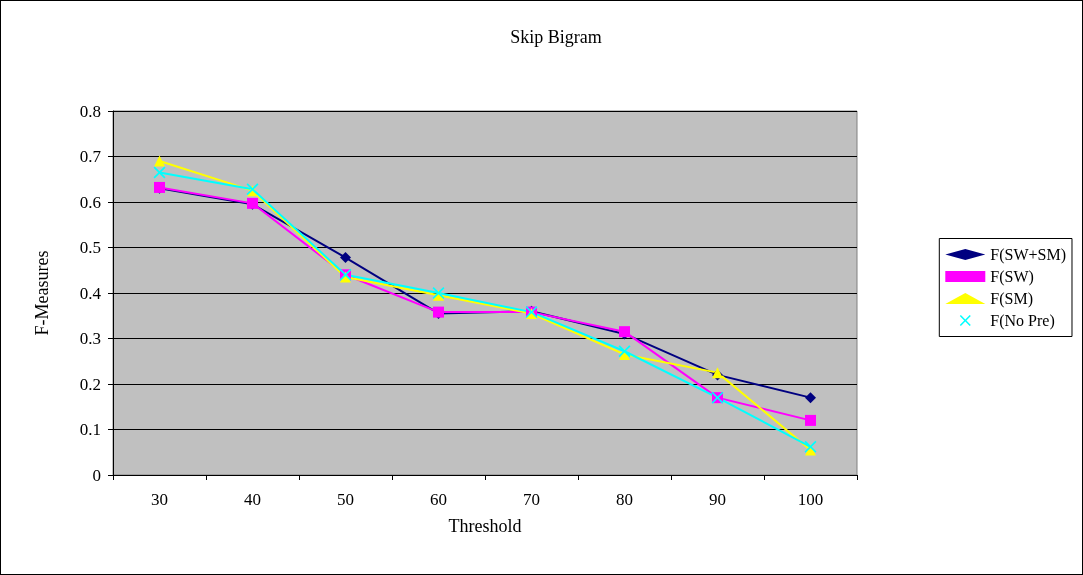 This screenshot has height=575, width=1083. What do you see at coordinates (810, 499) in the screenshot?
I see `x-tick-label: 100` at bounding box center [810, 499].